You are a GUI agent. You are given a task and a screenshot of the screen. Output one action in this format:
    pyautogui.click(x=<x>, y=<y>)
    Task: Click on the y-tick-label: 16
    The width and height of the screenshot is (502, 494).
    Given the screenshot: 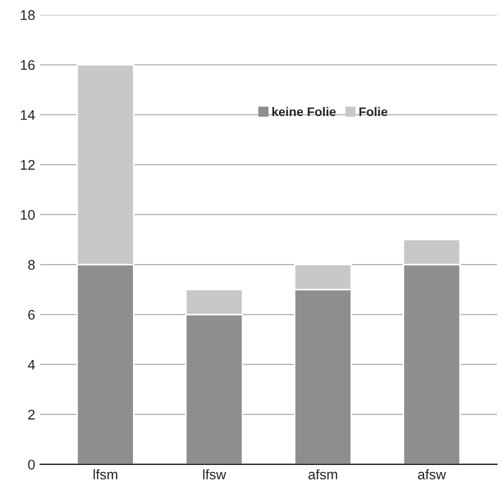 What is the action you would take?
    pyautogui.click(x=27, y=65)
    